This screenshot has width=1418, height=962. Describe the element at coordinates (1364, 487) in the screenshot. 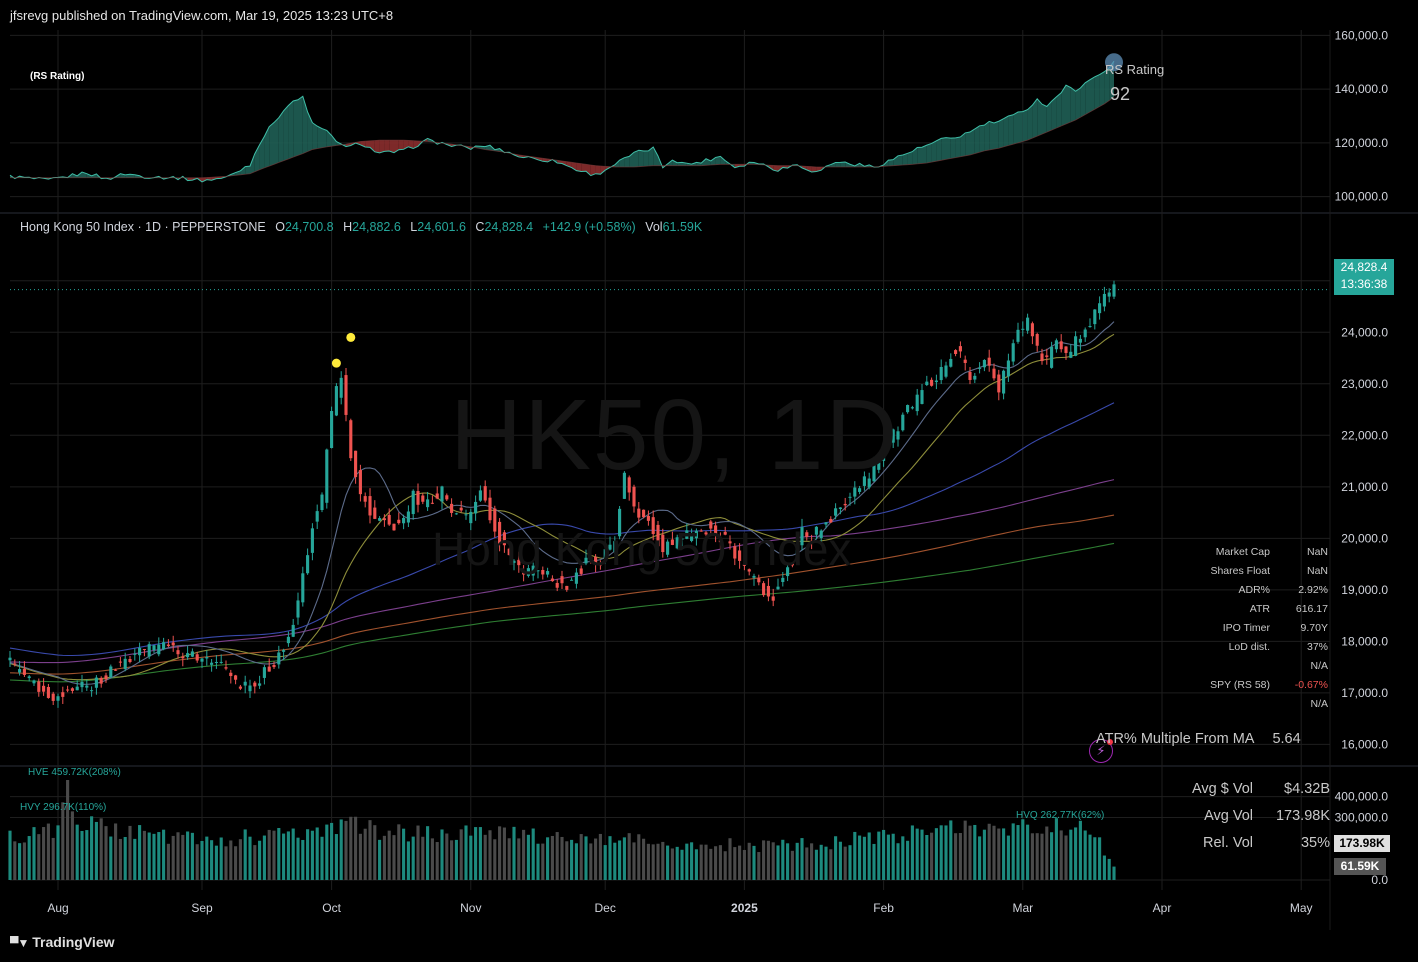

I see `price-tick-label: 21,000.0` at that location.